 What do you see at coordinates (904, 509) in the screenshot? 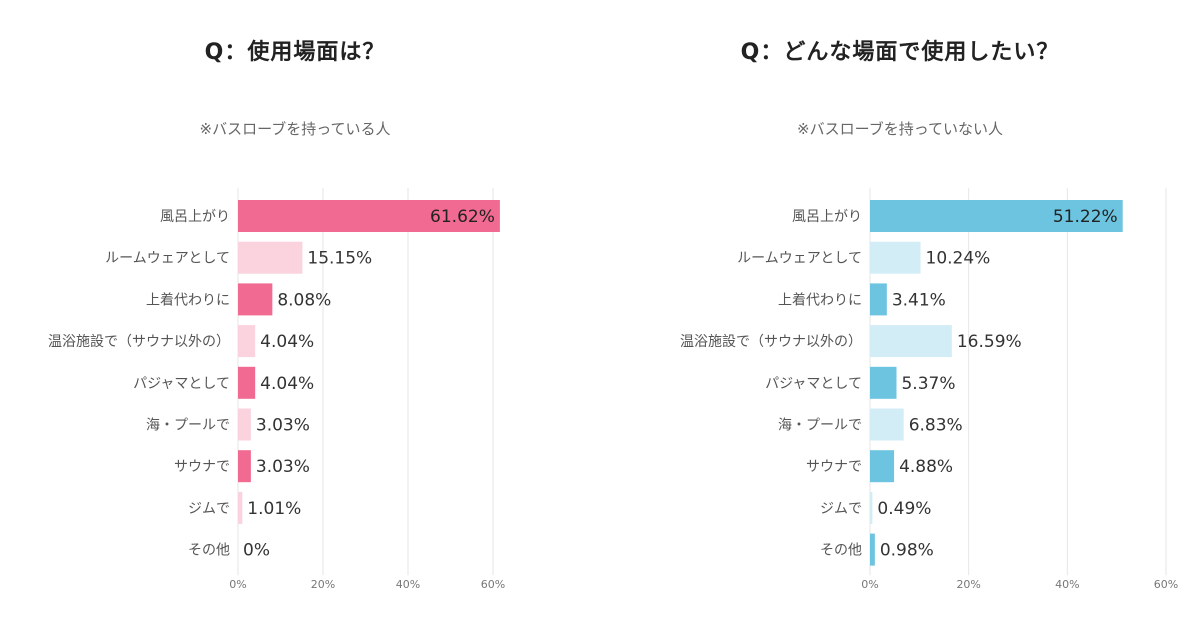
I see `data-label: 0.49%` at bounding box center [904, 509].